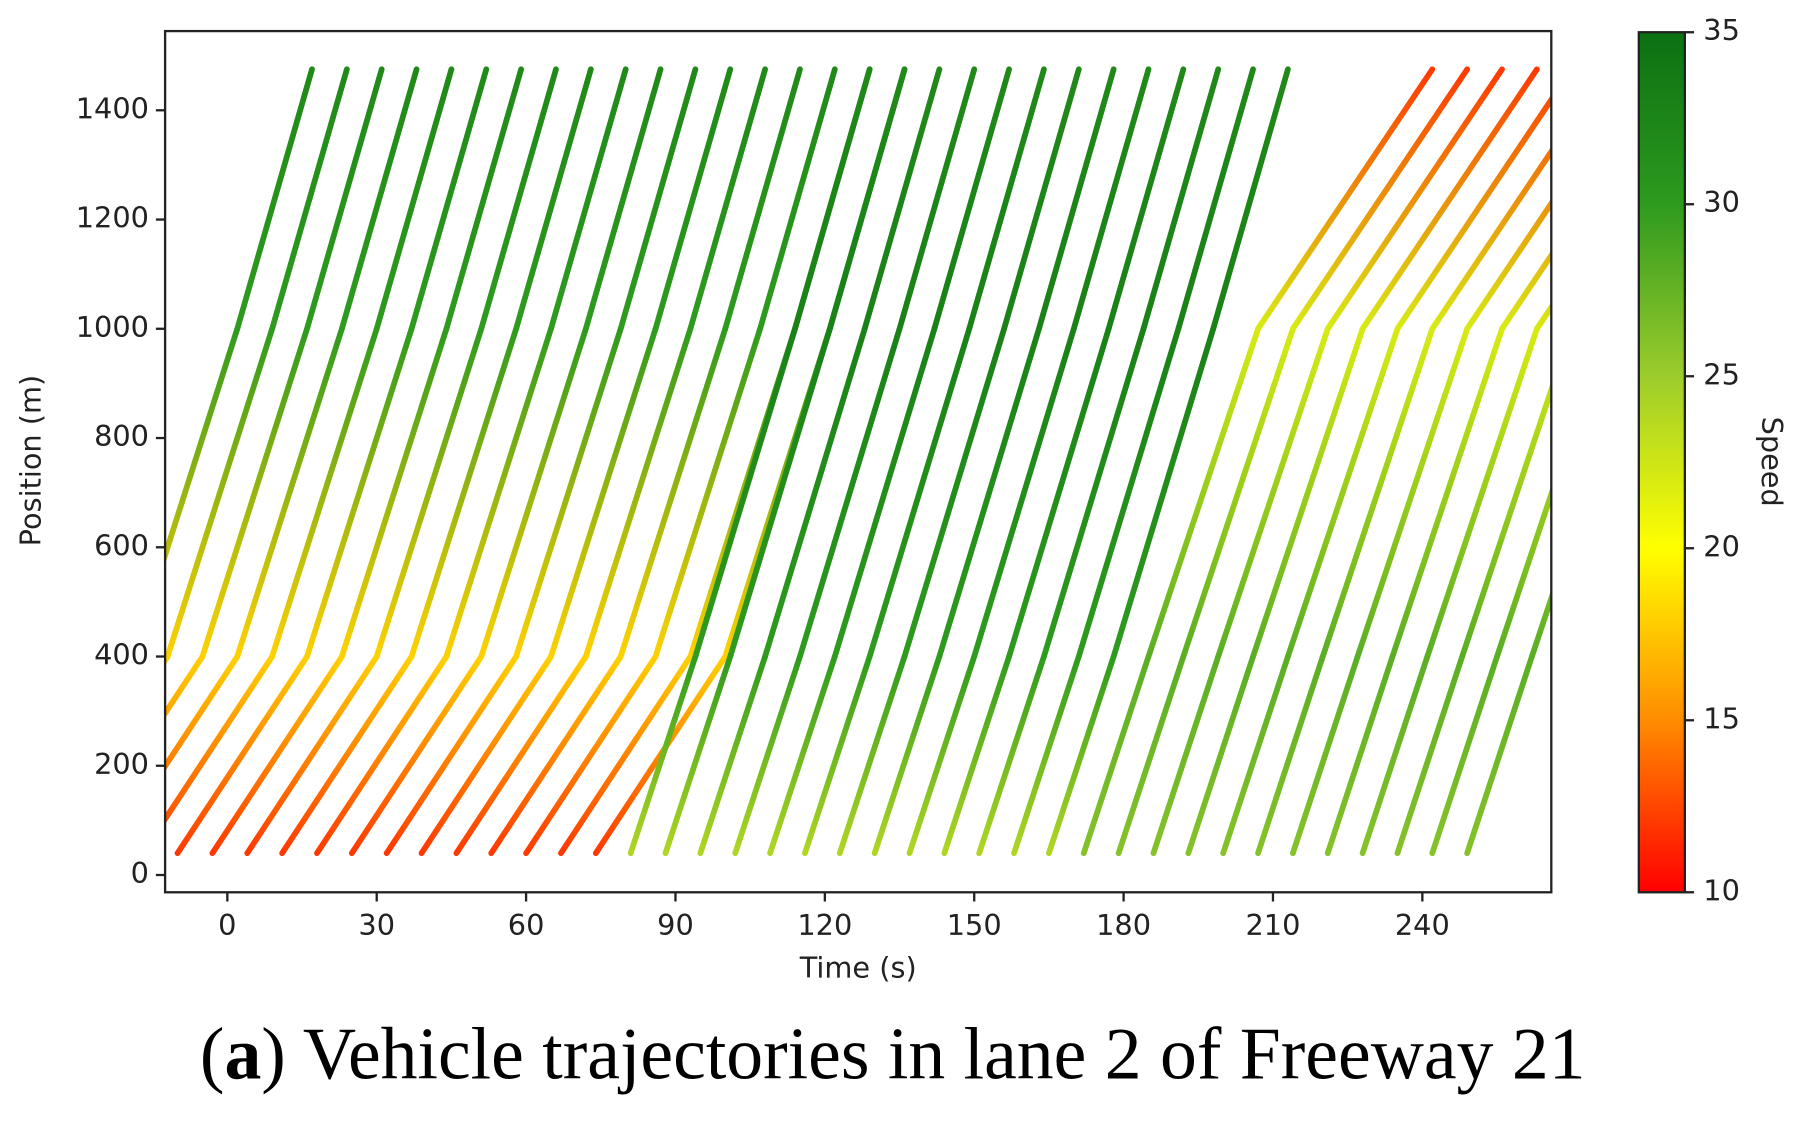 This screenshot has height=1126, width=1797. Describe the element at coordinates (1721, 890) in the screenshot. I see `colorbar-tick-label: 10` at that location.